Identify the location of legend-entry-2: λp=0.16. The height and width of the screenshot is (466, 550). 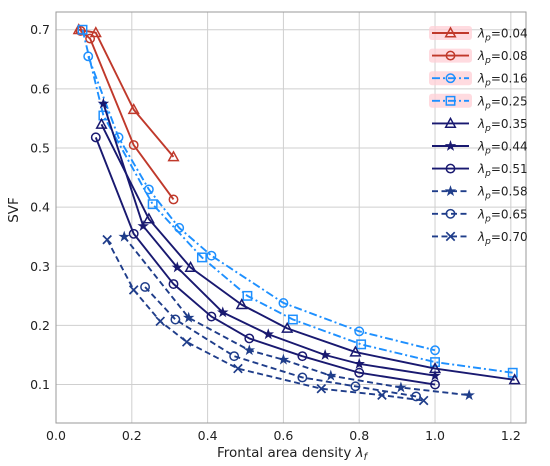
(478, 80).